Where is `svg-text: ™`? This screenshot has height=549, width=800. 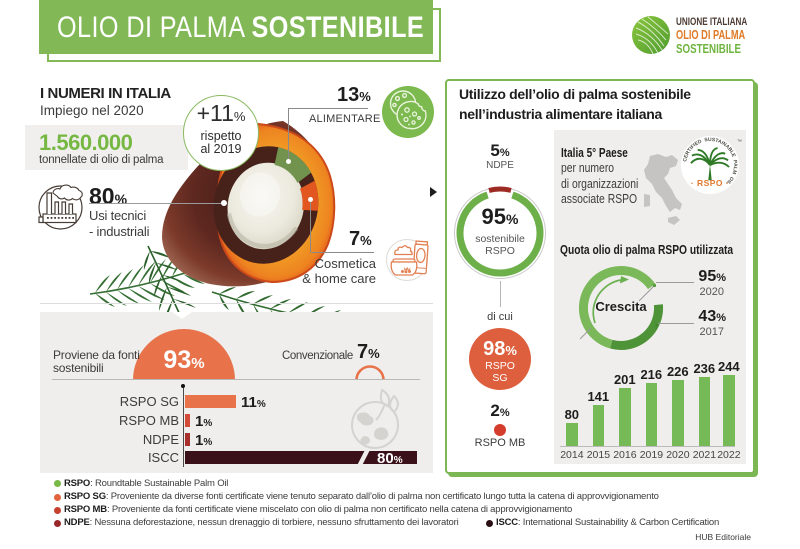 svg-text: ™ is located at coordinates (739, 142).